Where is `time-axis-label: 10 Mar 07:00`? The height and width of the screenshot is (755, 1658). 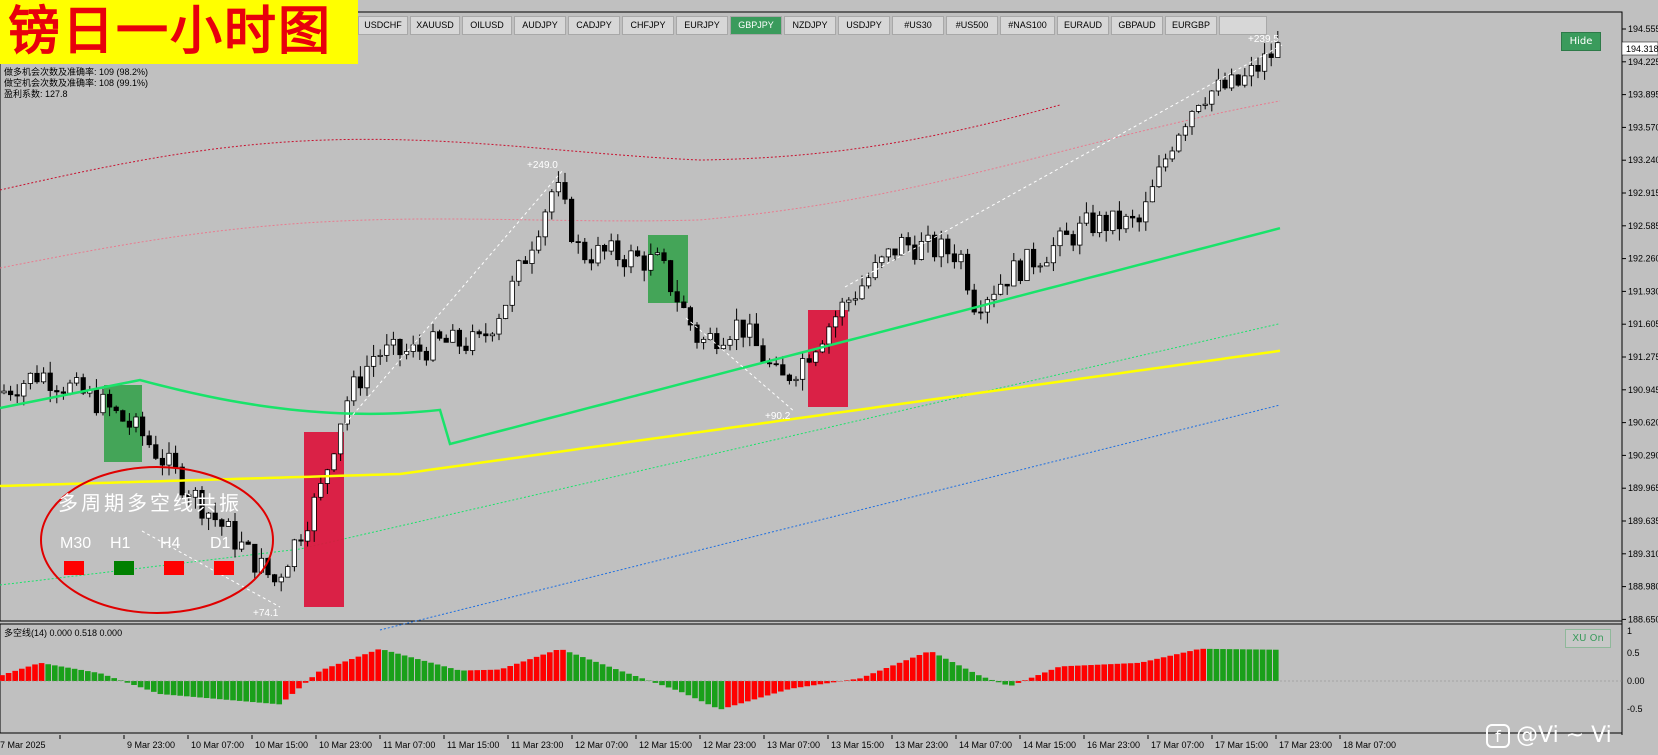
time-axis-label: 10 Mar 07:00 is located at coordinates (217, 745).